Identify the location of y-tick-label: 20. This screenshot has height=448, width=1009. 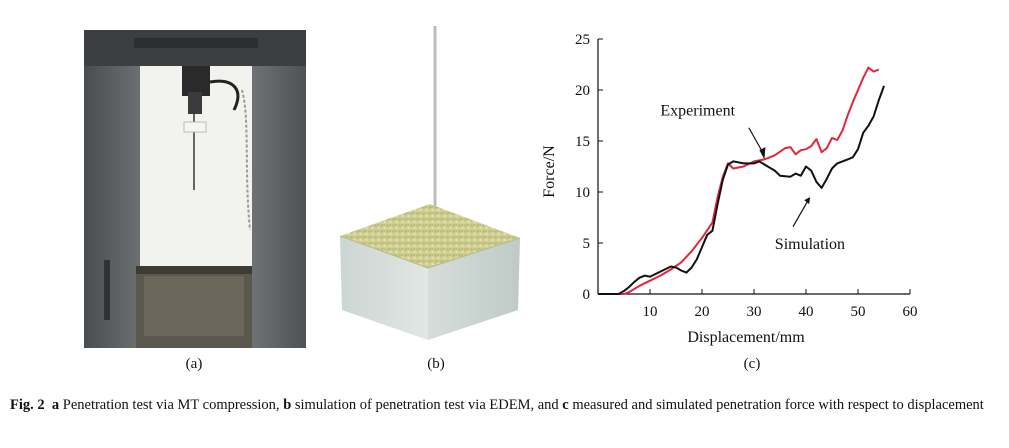
(582, 91).